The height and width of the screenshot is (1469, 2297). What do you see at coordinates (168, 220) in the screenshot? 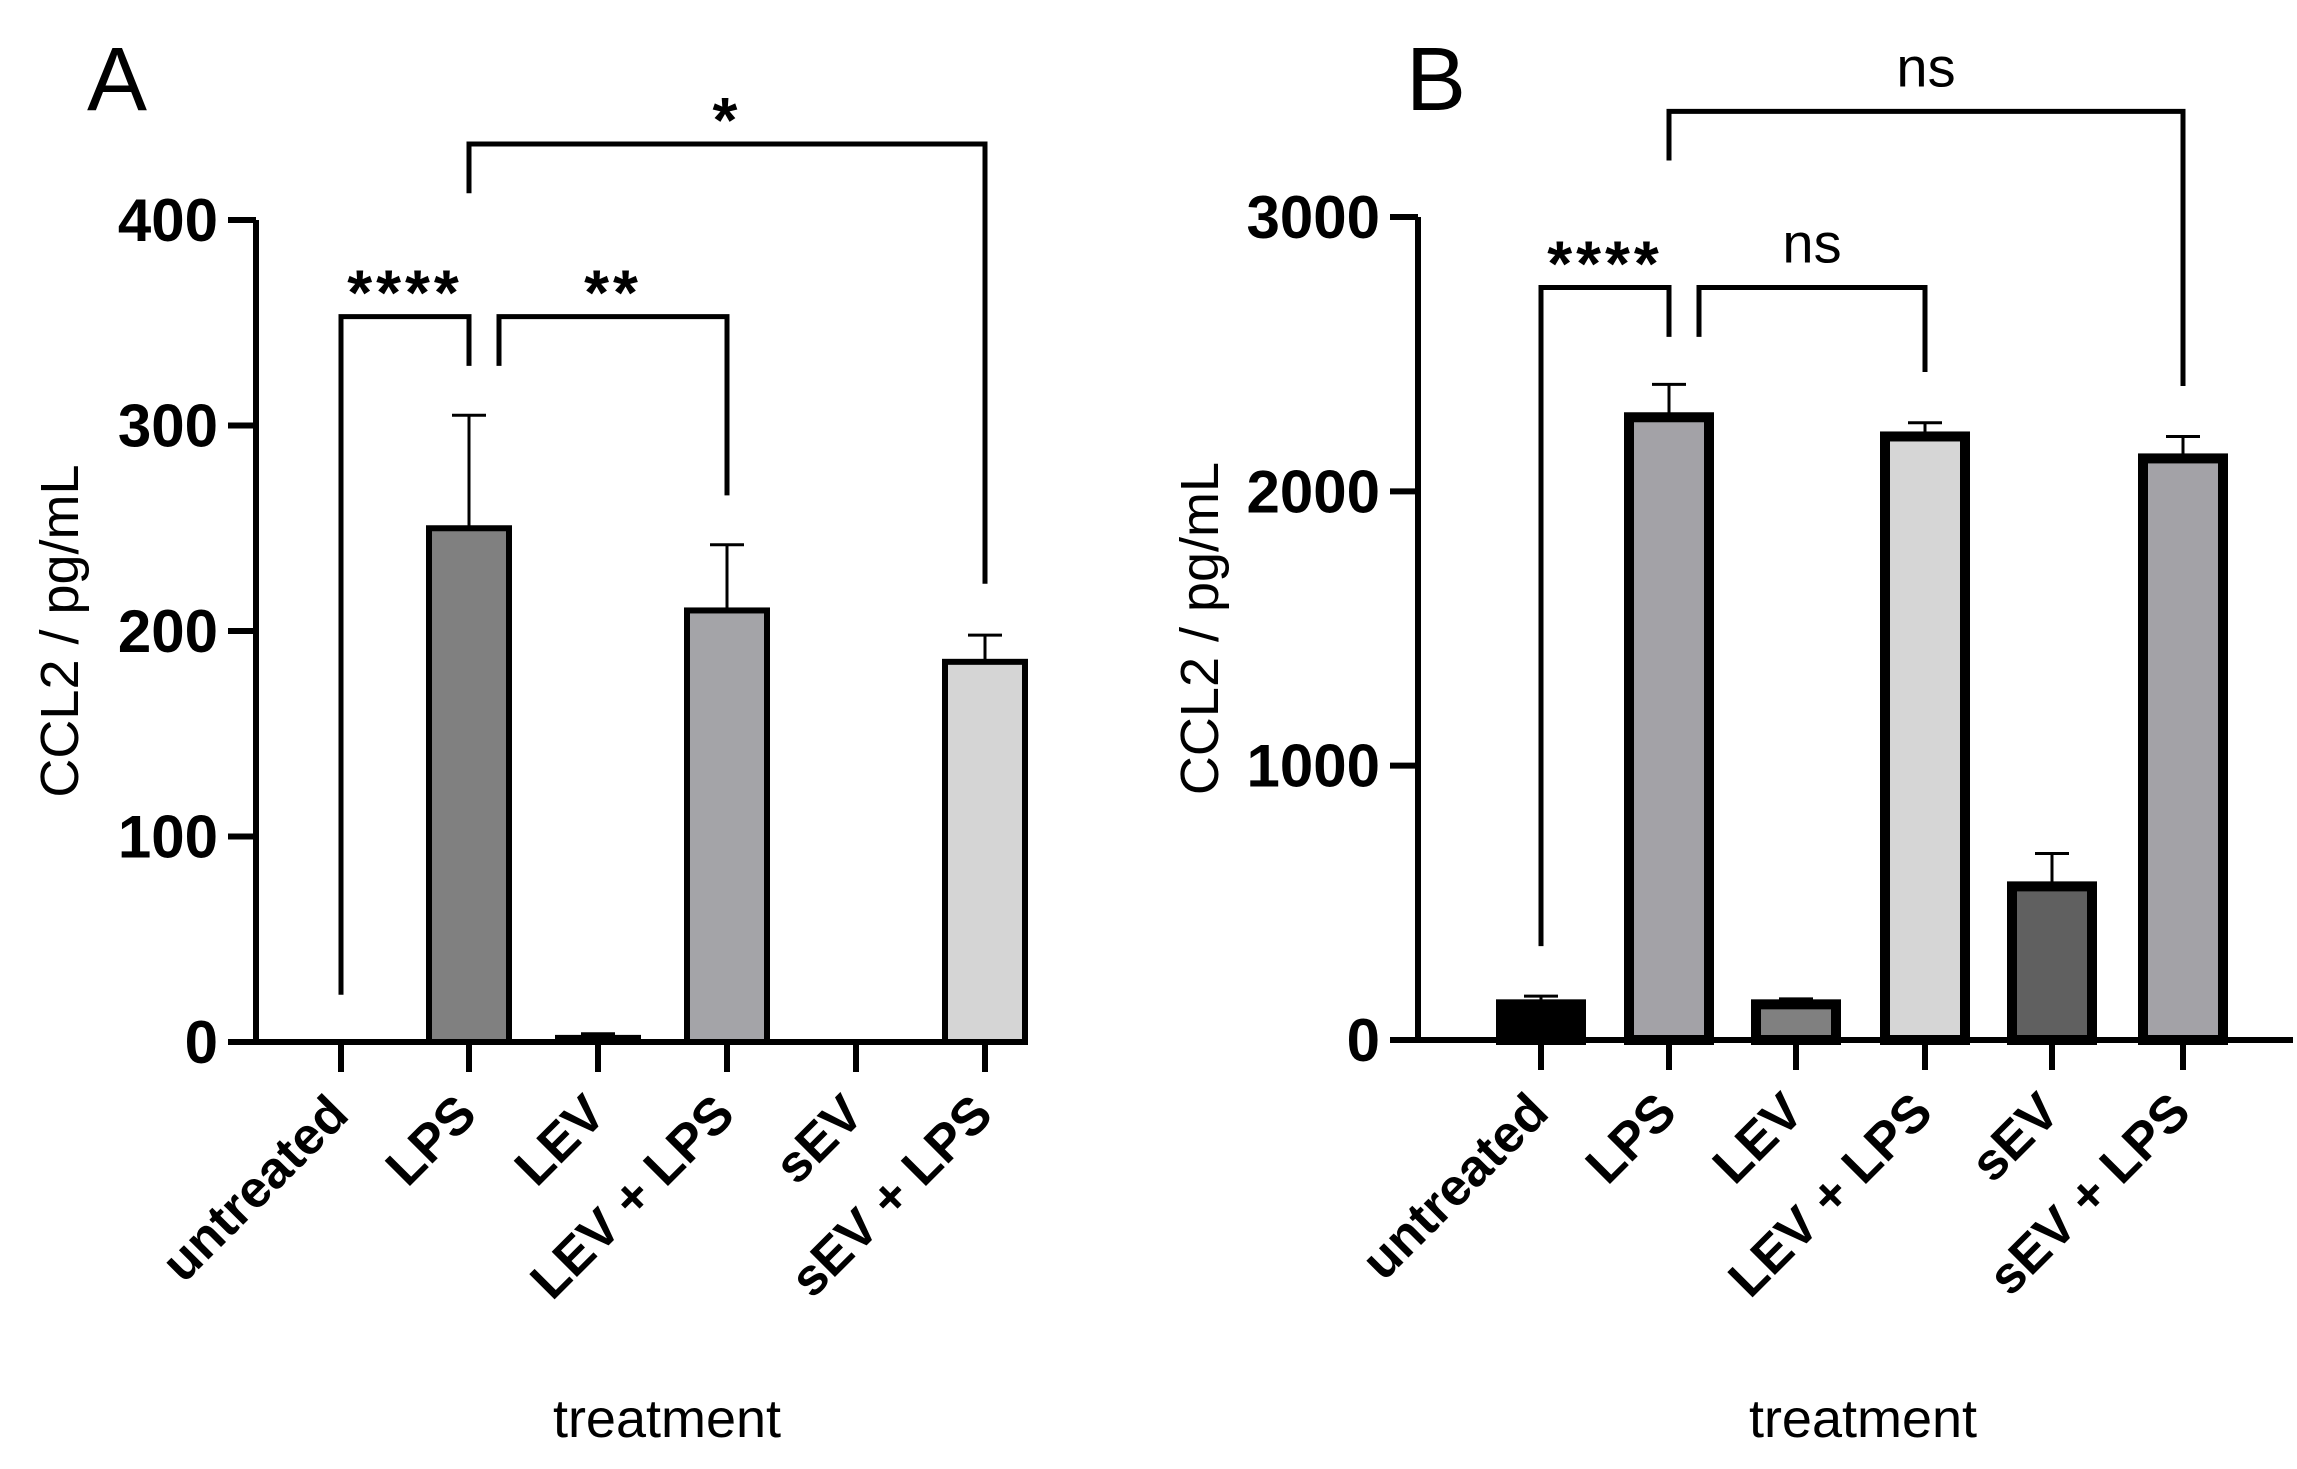
I see `y-tick-label: 400` at bounding box center [168, 220].